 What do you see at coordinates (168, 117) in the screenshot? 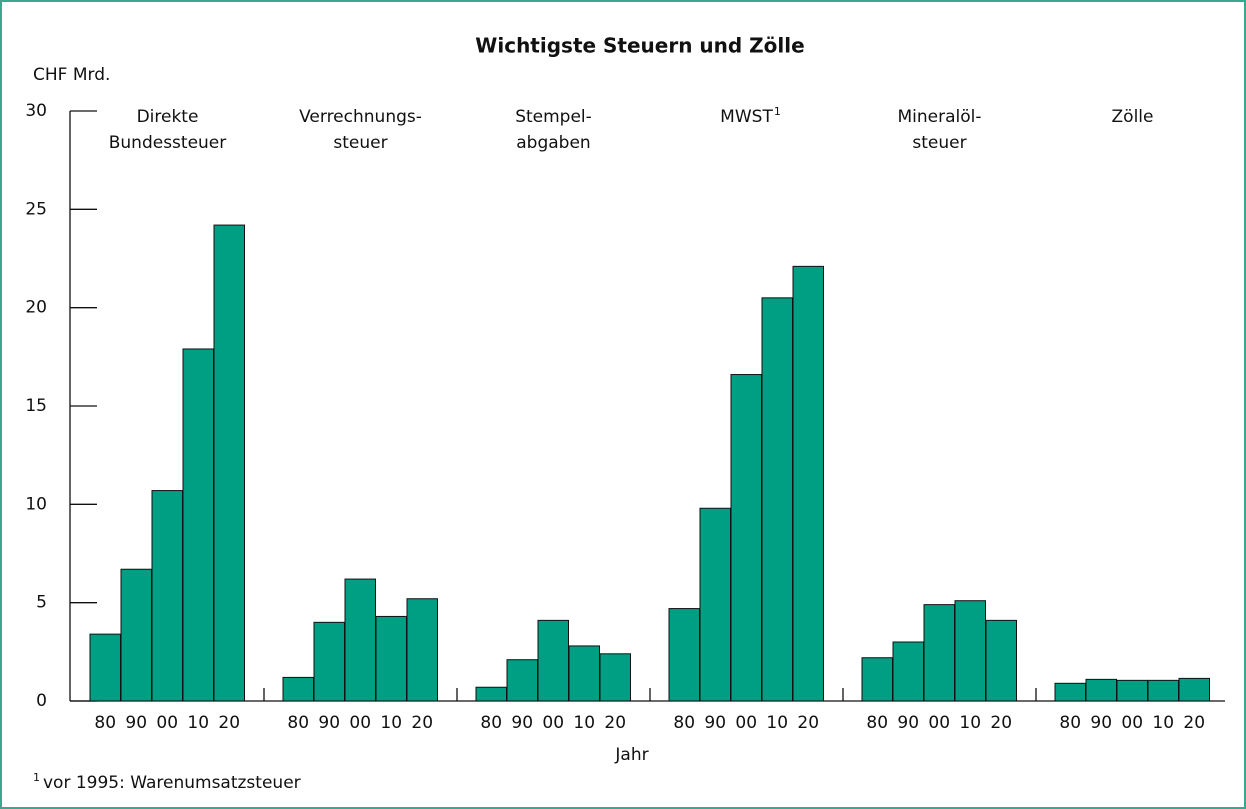
I see `group-label: Direkte` at bounding box center [168, 117].